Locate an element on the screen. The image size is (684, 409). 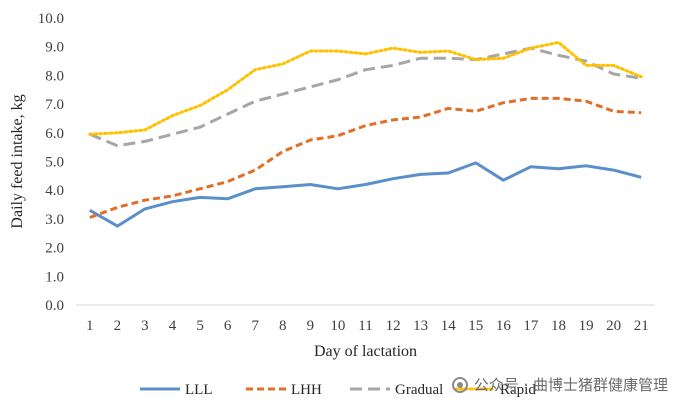
x-tick-label: 3 is located at coordinates (145, 326).